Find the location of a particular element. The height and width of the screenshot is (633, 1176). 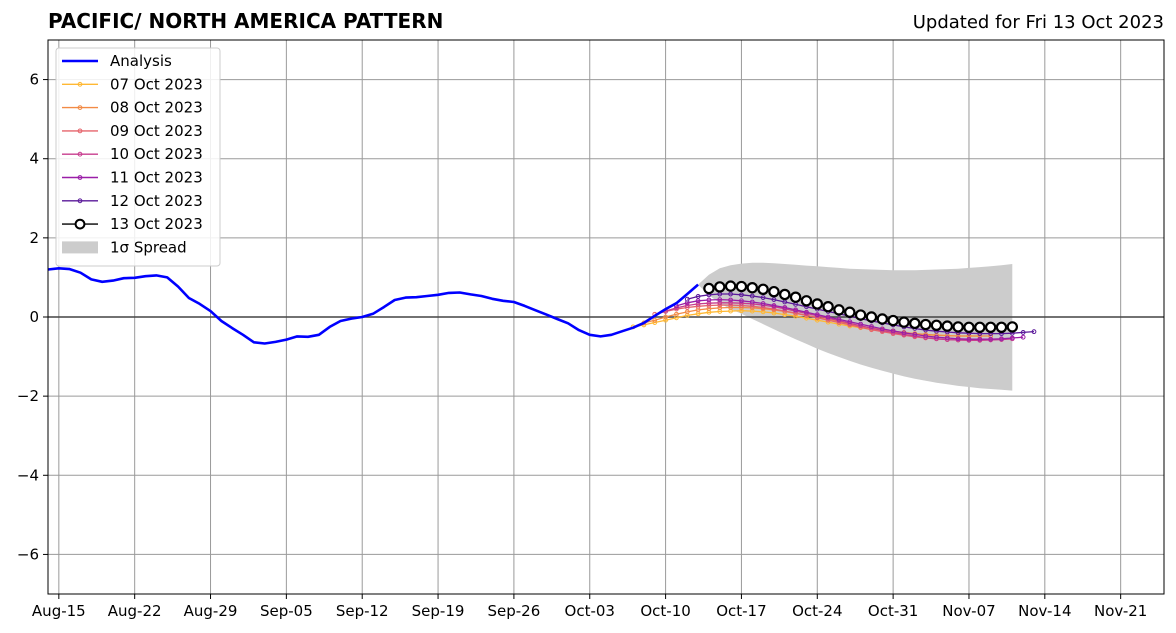

y-tick-label: −6 is located at coordinates (28, 554).